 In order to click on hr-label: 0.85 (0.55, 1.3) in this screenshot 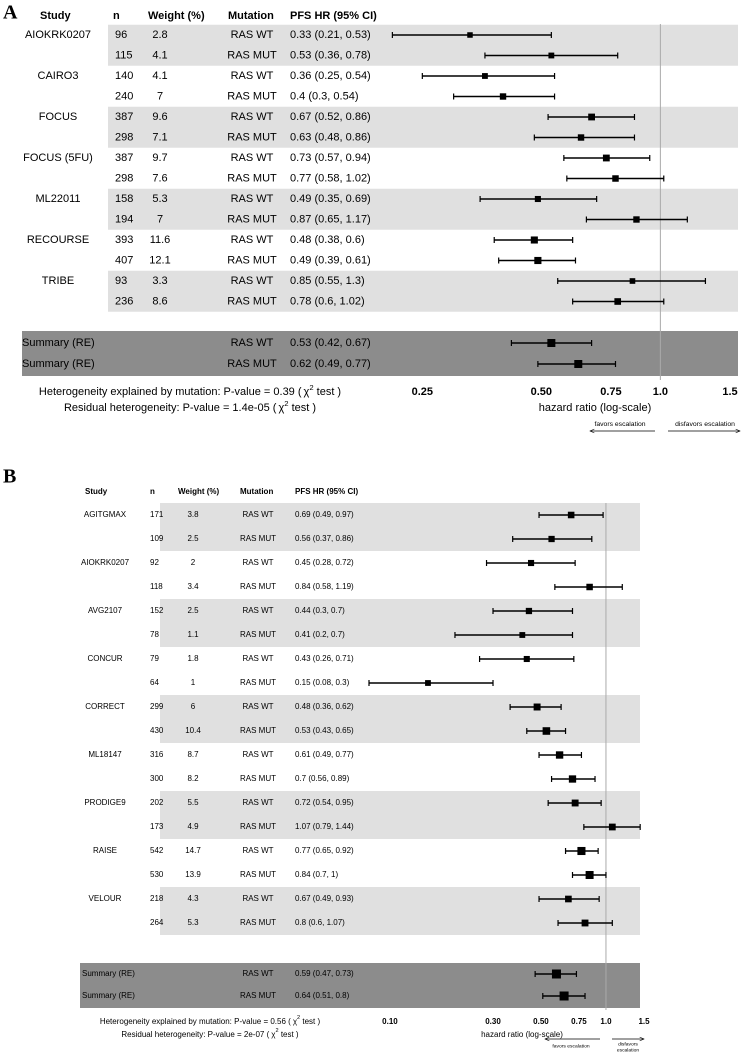, I will do `click(327, 281)`.